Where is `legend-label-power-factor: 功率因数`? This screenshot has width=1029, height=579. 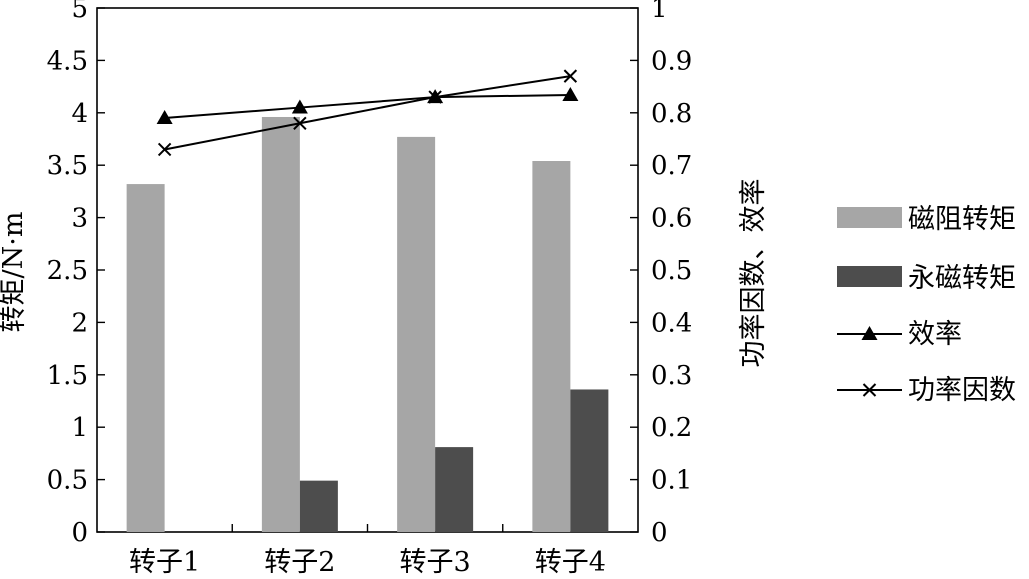
legend-label-power-factor: 功率因数 is located at coordinates (962, 390).